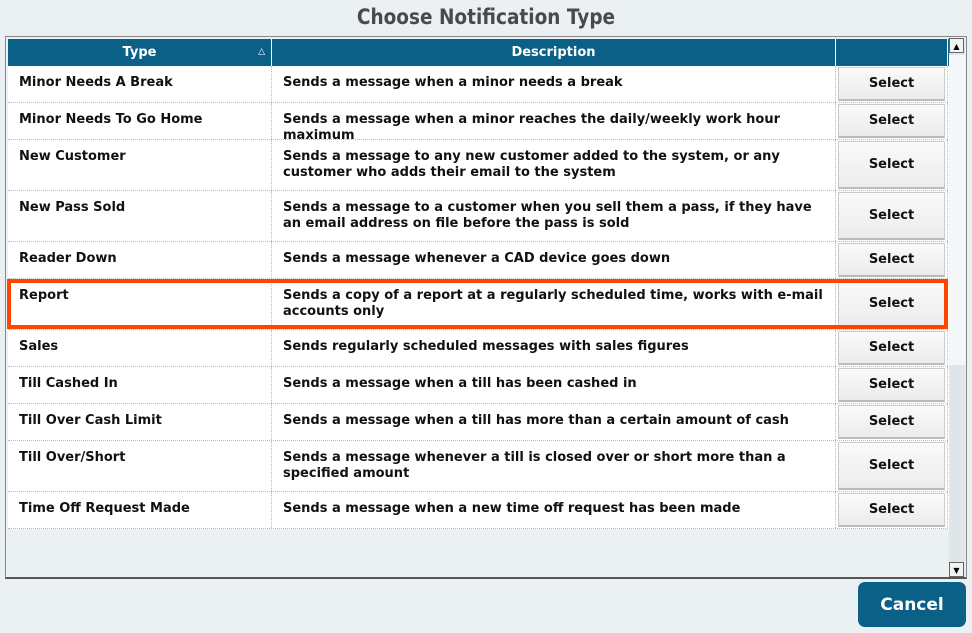  I want to click on grid-header: Type △ Description, so click(479, 52).